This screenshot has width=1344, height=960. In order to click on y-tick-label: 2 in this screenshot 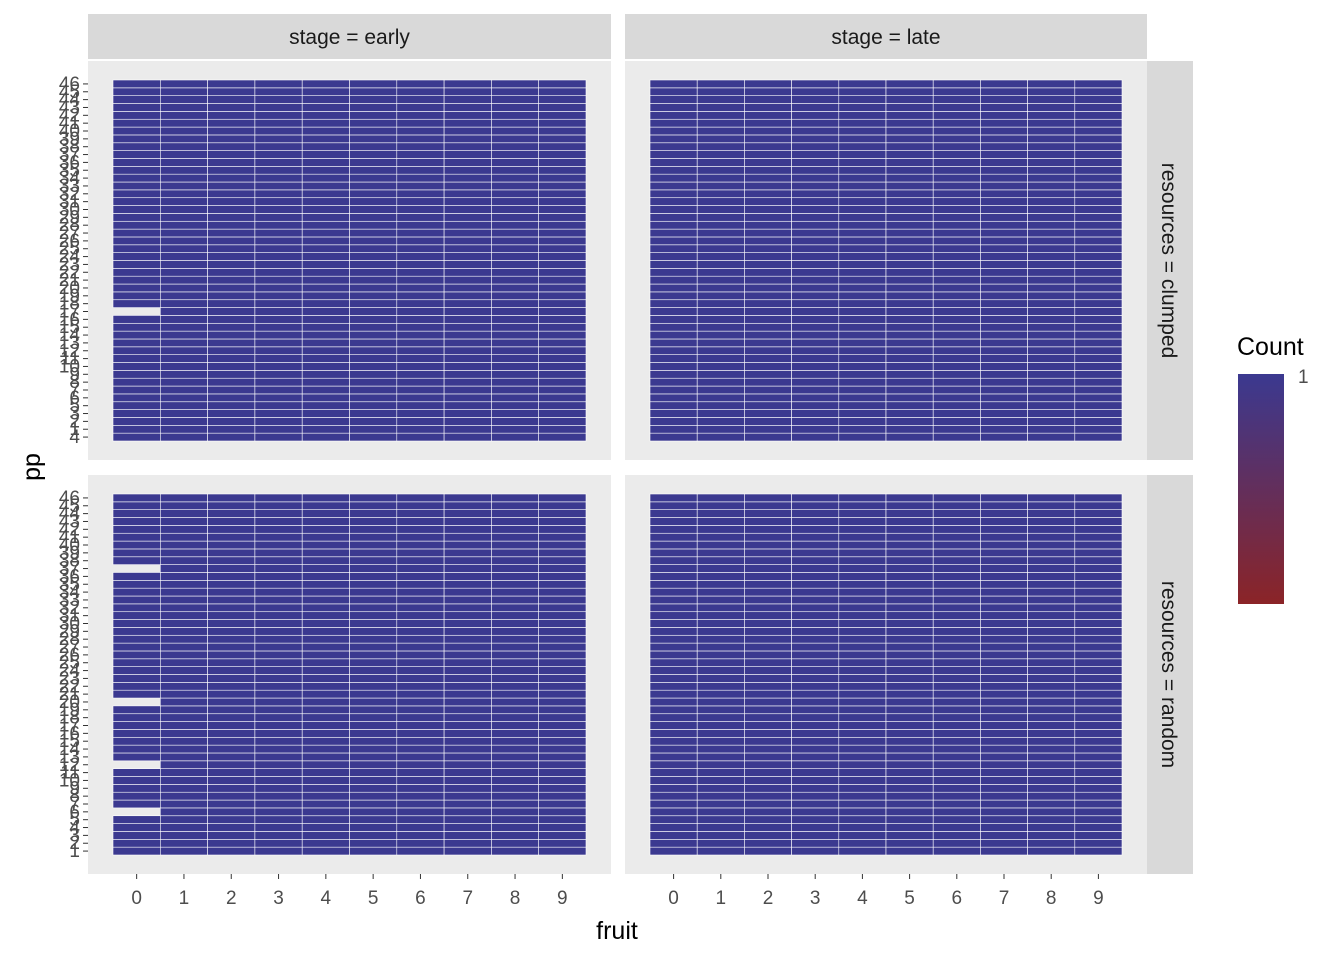, I will do `click(74, 421)`.